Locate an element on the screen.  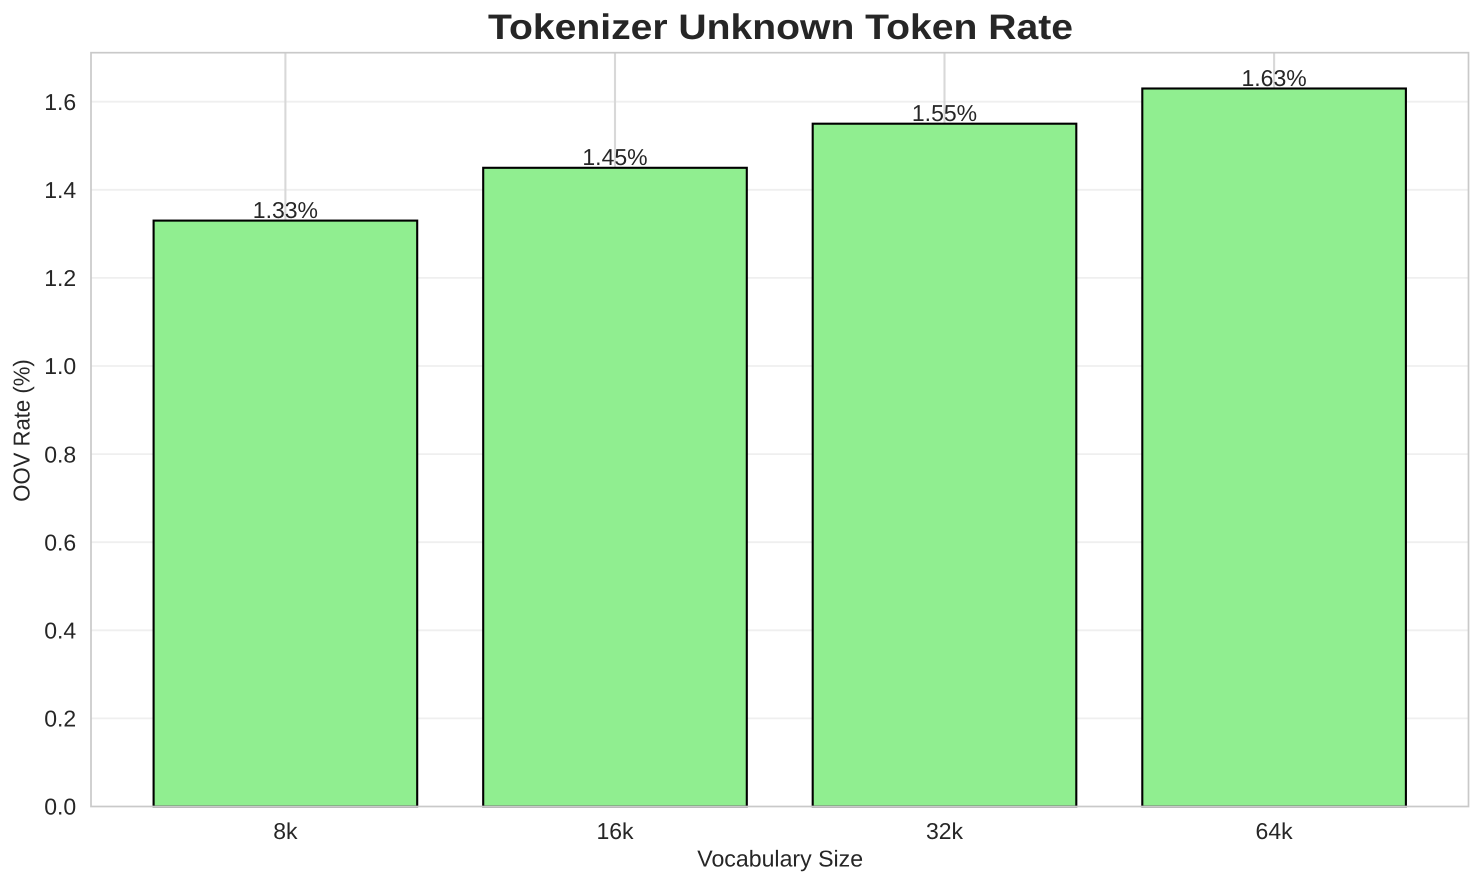
svg-text: 64k is located at coordinates (1275, 831).